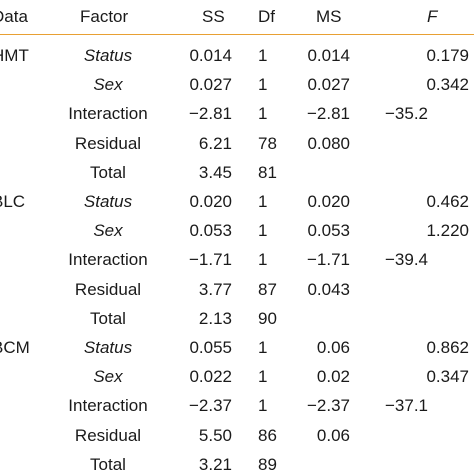 The image size is (474, 474). What do you see at coordinates (447, 201) in the screenshot?
I see `f-cell: 0.462` at bounding box center [447, 201].